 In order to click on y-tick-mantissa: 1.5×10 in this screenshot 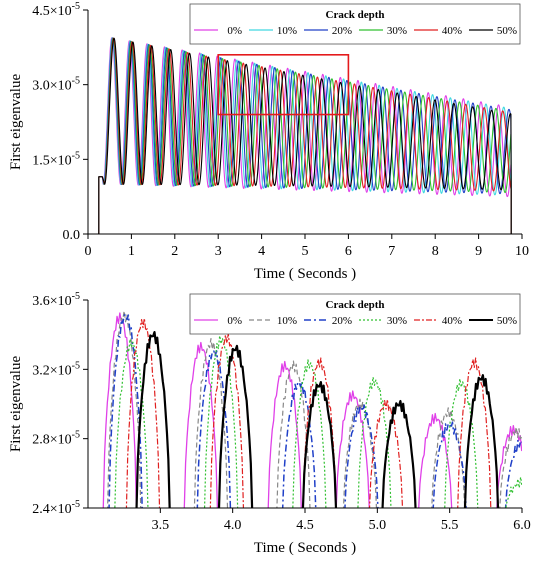, I will do `click(51, 160)`.